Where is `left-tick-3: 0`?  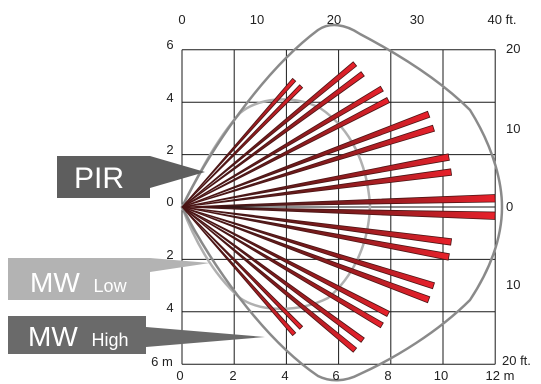
left-tick-3: 0 is located at coordinates (169, 201).